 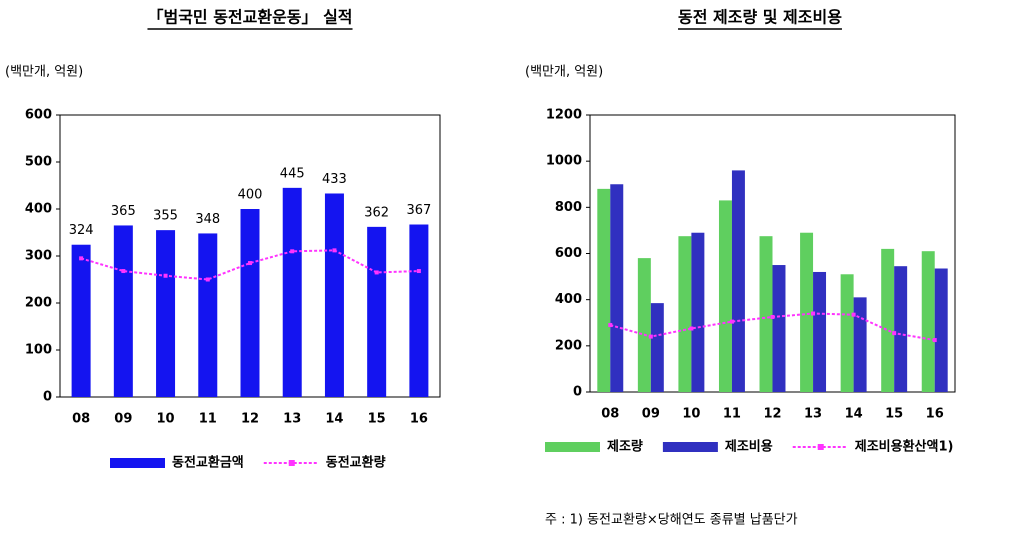 What do you see at coordinates (564, 161) in the screenshot?
I see `y-tick-label: 1000` at bounding box center [564, 161].